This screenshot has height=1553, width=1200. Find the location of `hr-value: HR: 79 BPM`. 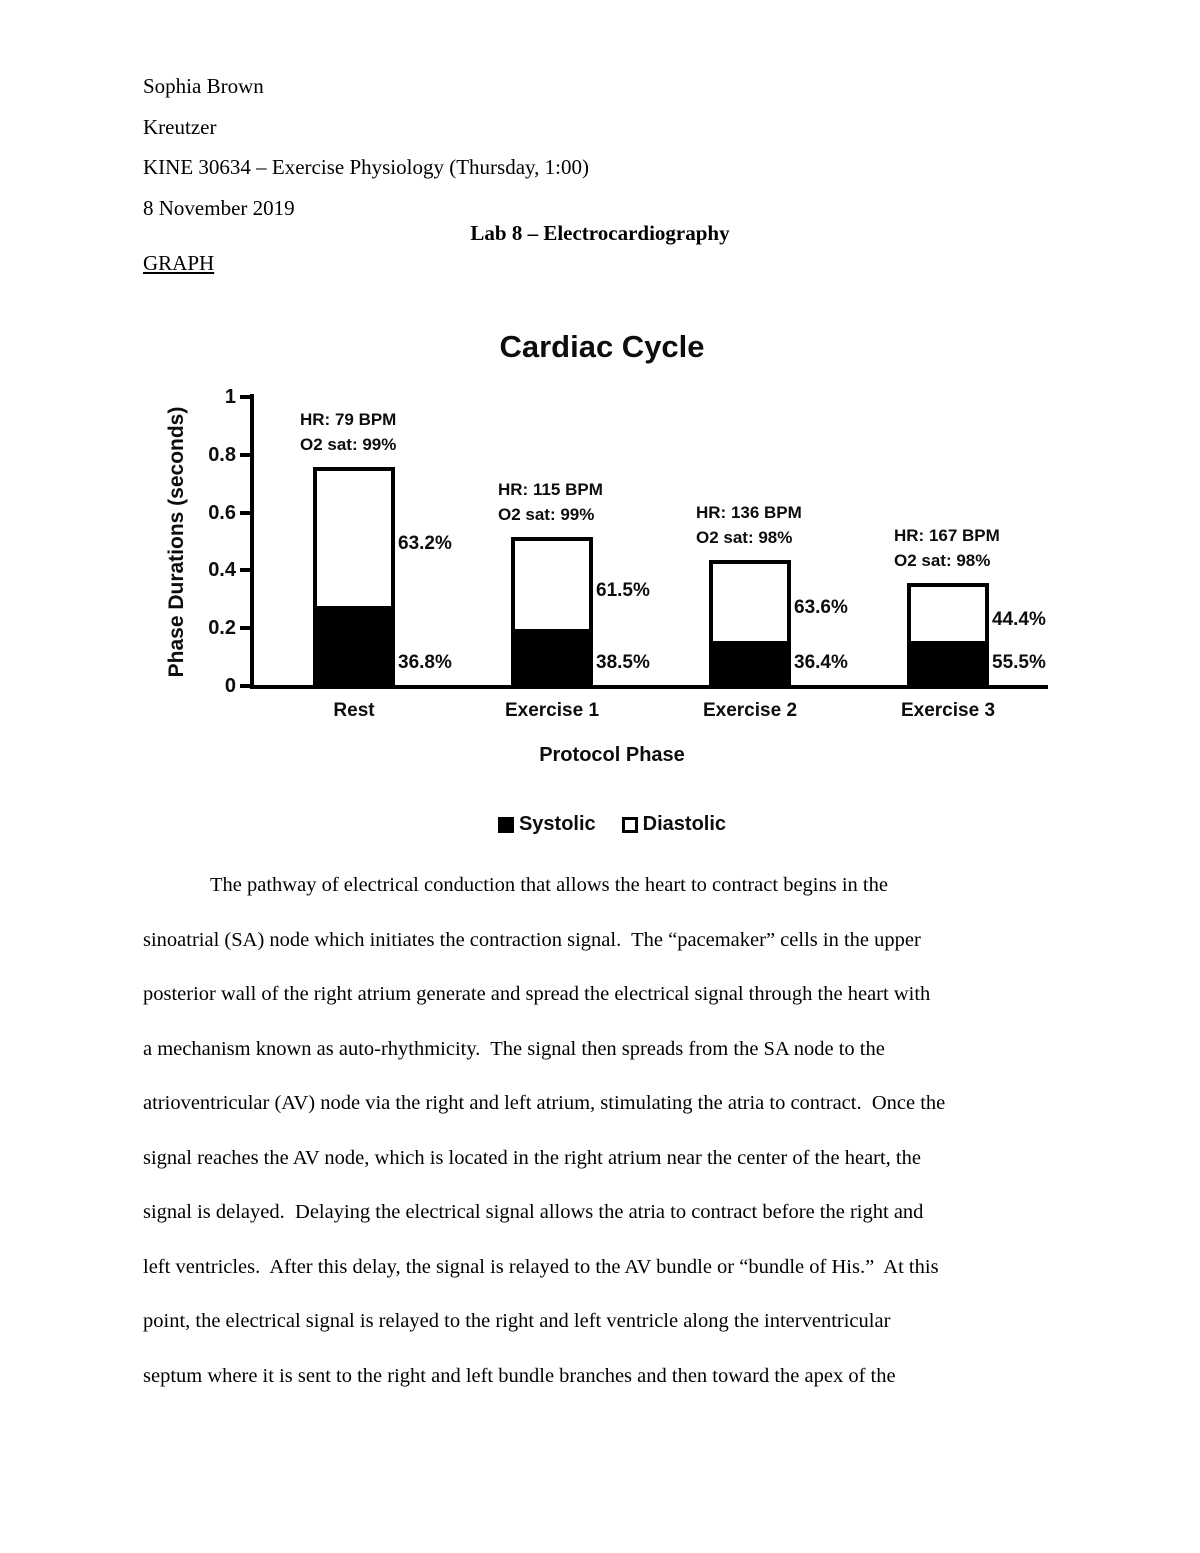

hr-value: HR: 79 BPM is located at coordinates (348, 419).